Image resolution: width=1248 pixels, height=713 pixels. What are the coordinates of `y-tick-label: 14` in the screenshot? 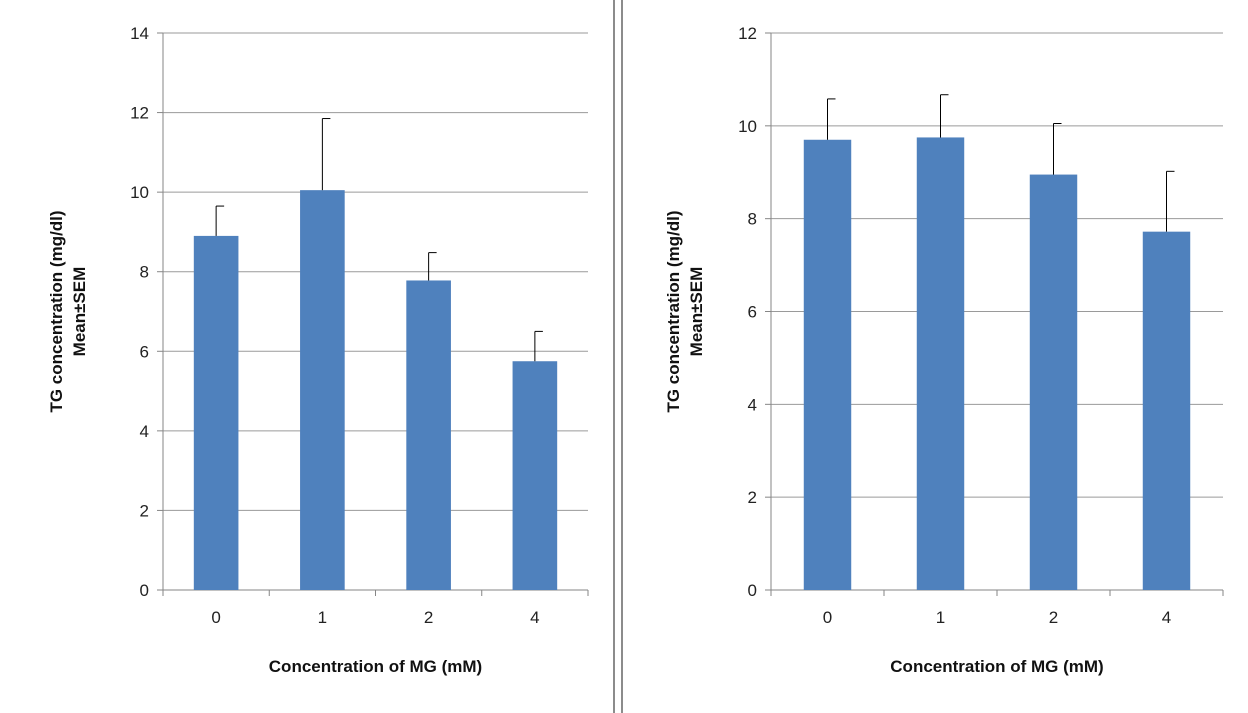 It's located at (139, 33).